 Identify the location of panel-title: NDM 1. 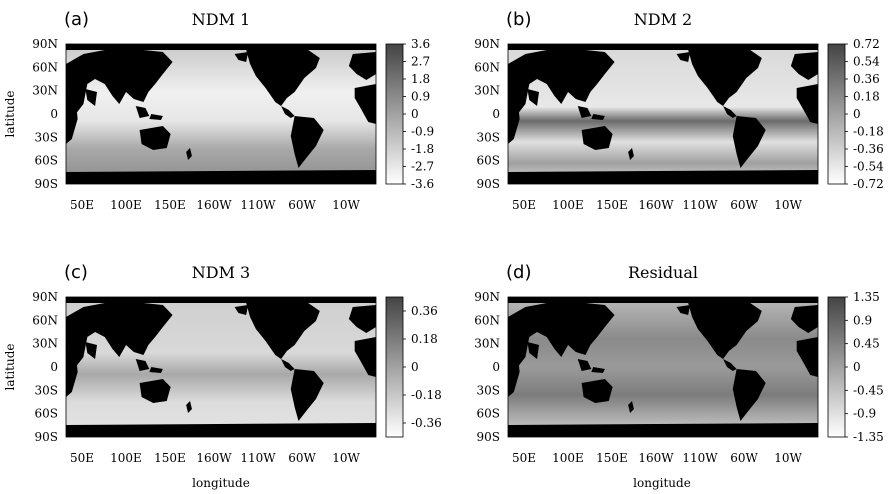
(221, 19).